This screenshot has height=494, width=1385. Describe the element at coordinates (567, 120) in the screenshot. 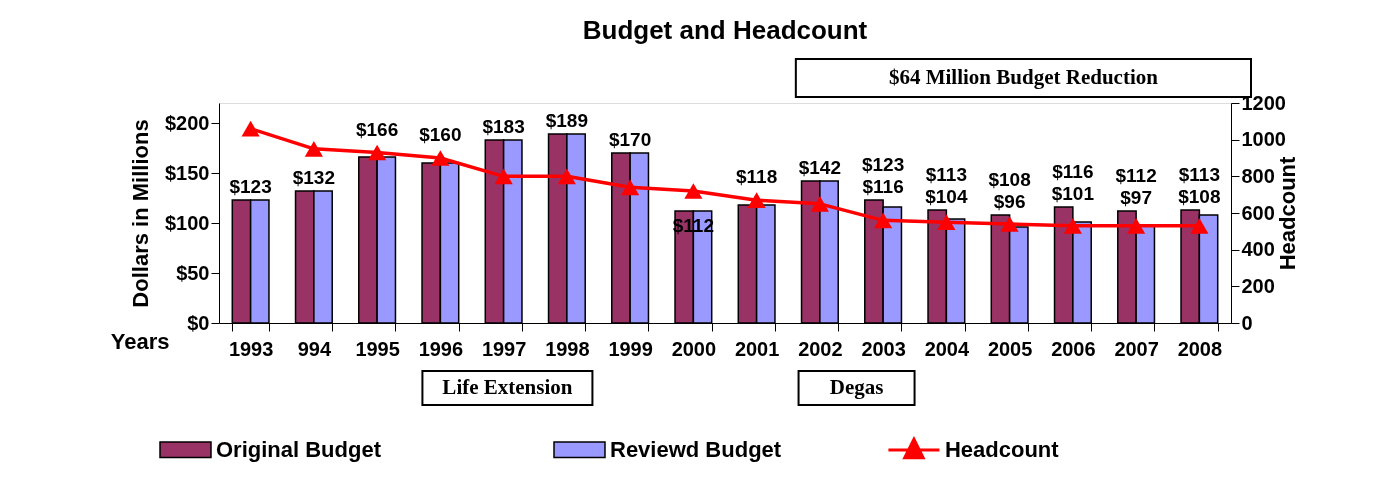

I see `data-label: $189` at that location.